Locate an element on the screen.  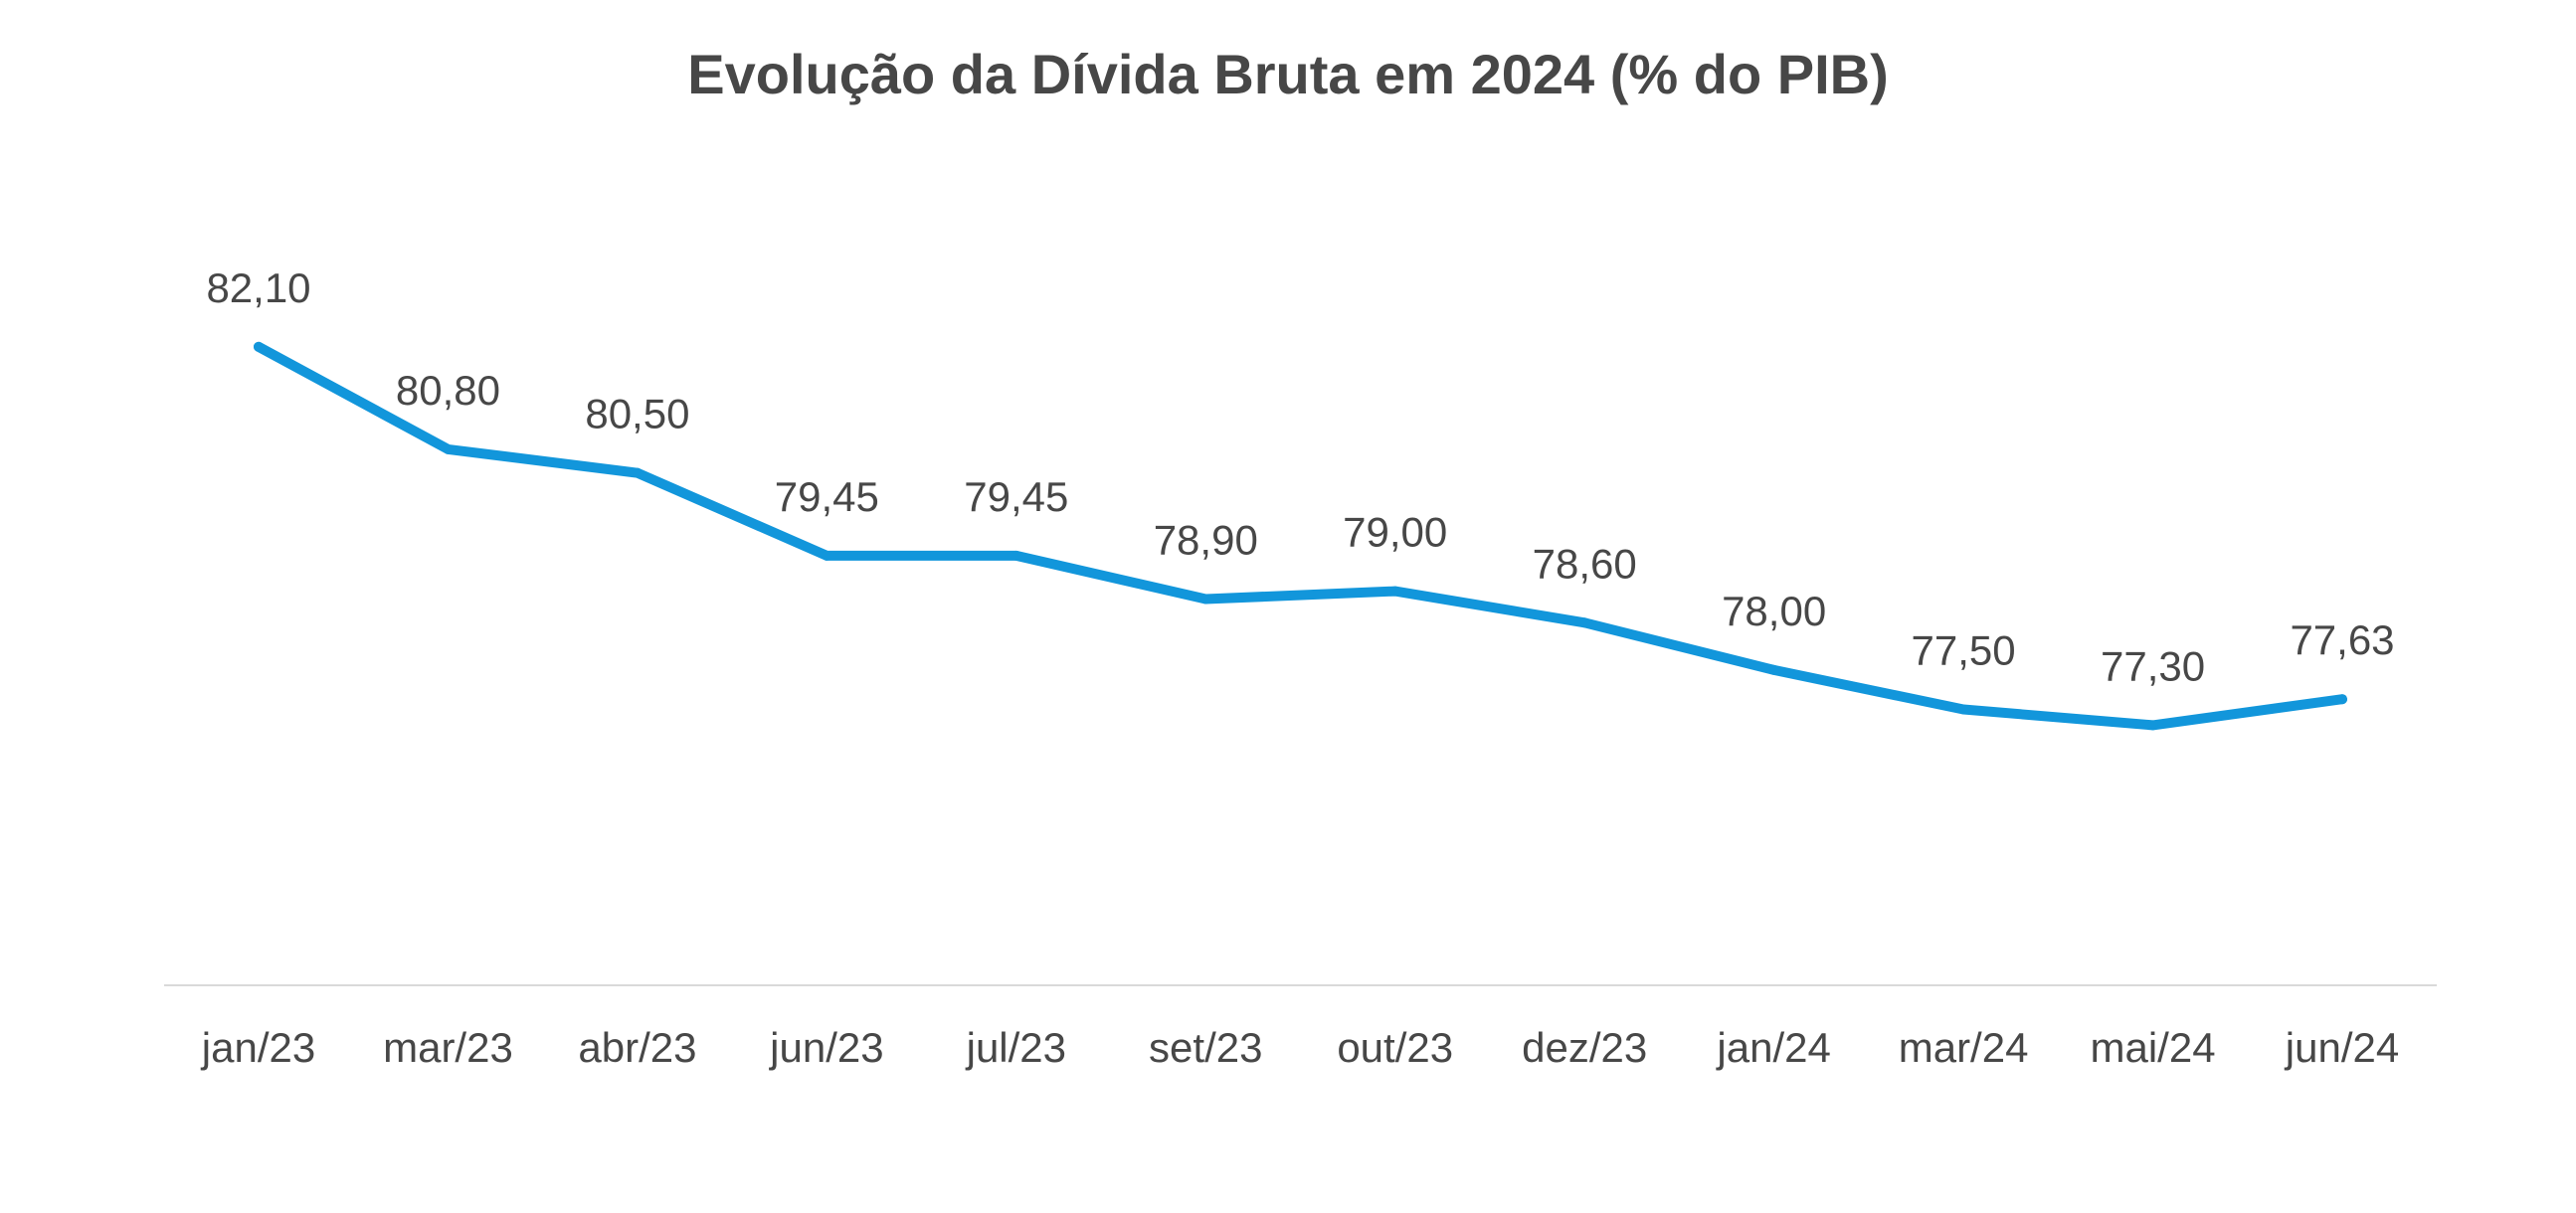
data-label: 79,00 is located at coordinates (1395, 532).